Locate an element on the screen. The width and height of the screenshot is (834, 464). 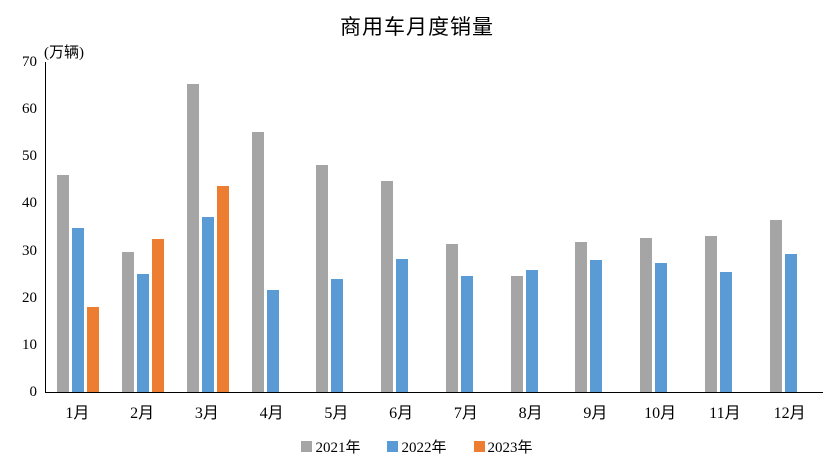
bar-2022年-9月 is located at coordinates (596, 326).